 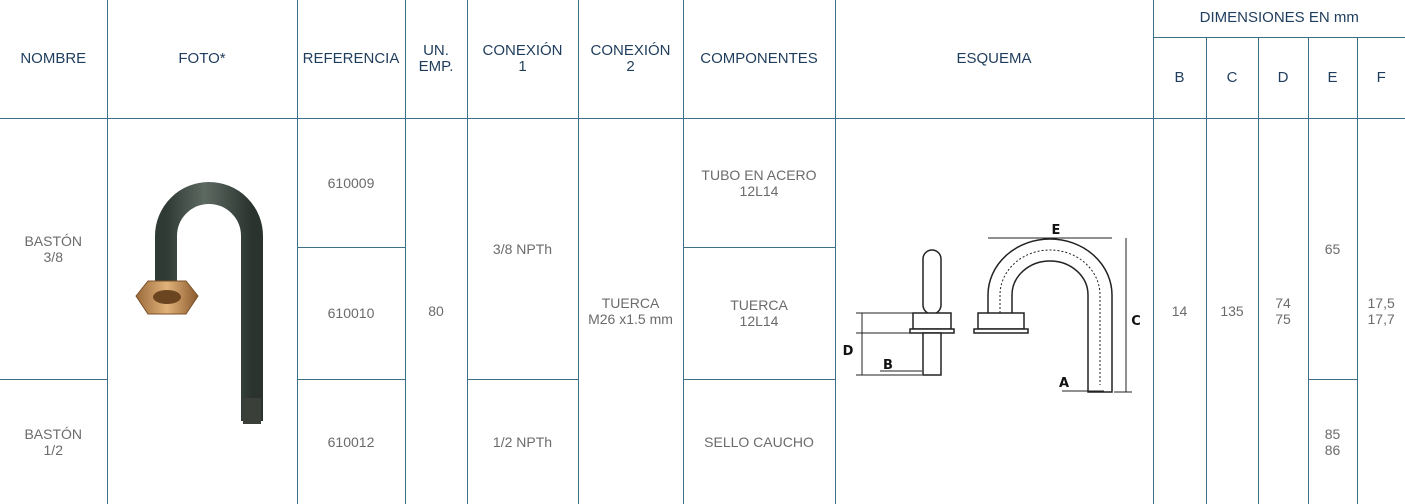 I want to click on schema-label: C, so click(x=1136, y=321).